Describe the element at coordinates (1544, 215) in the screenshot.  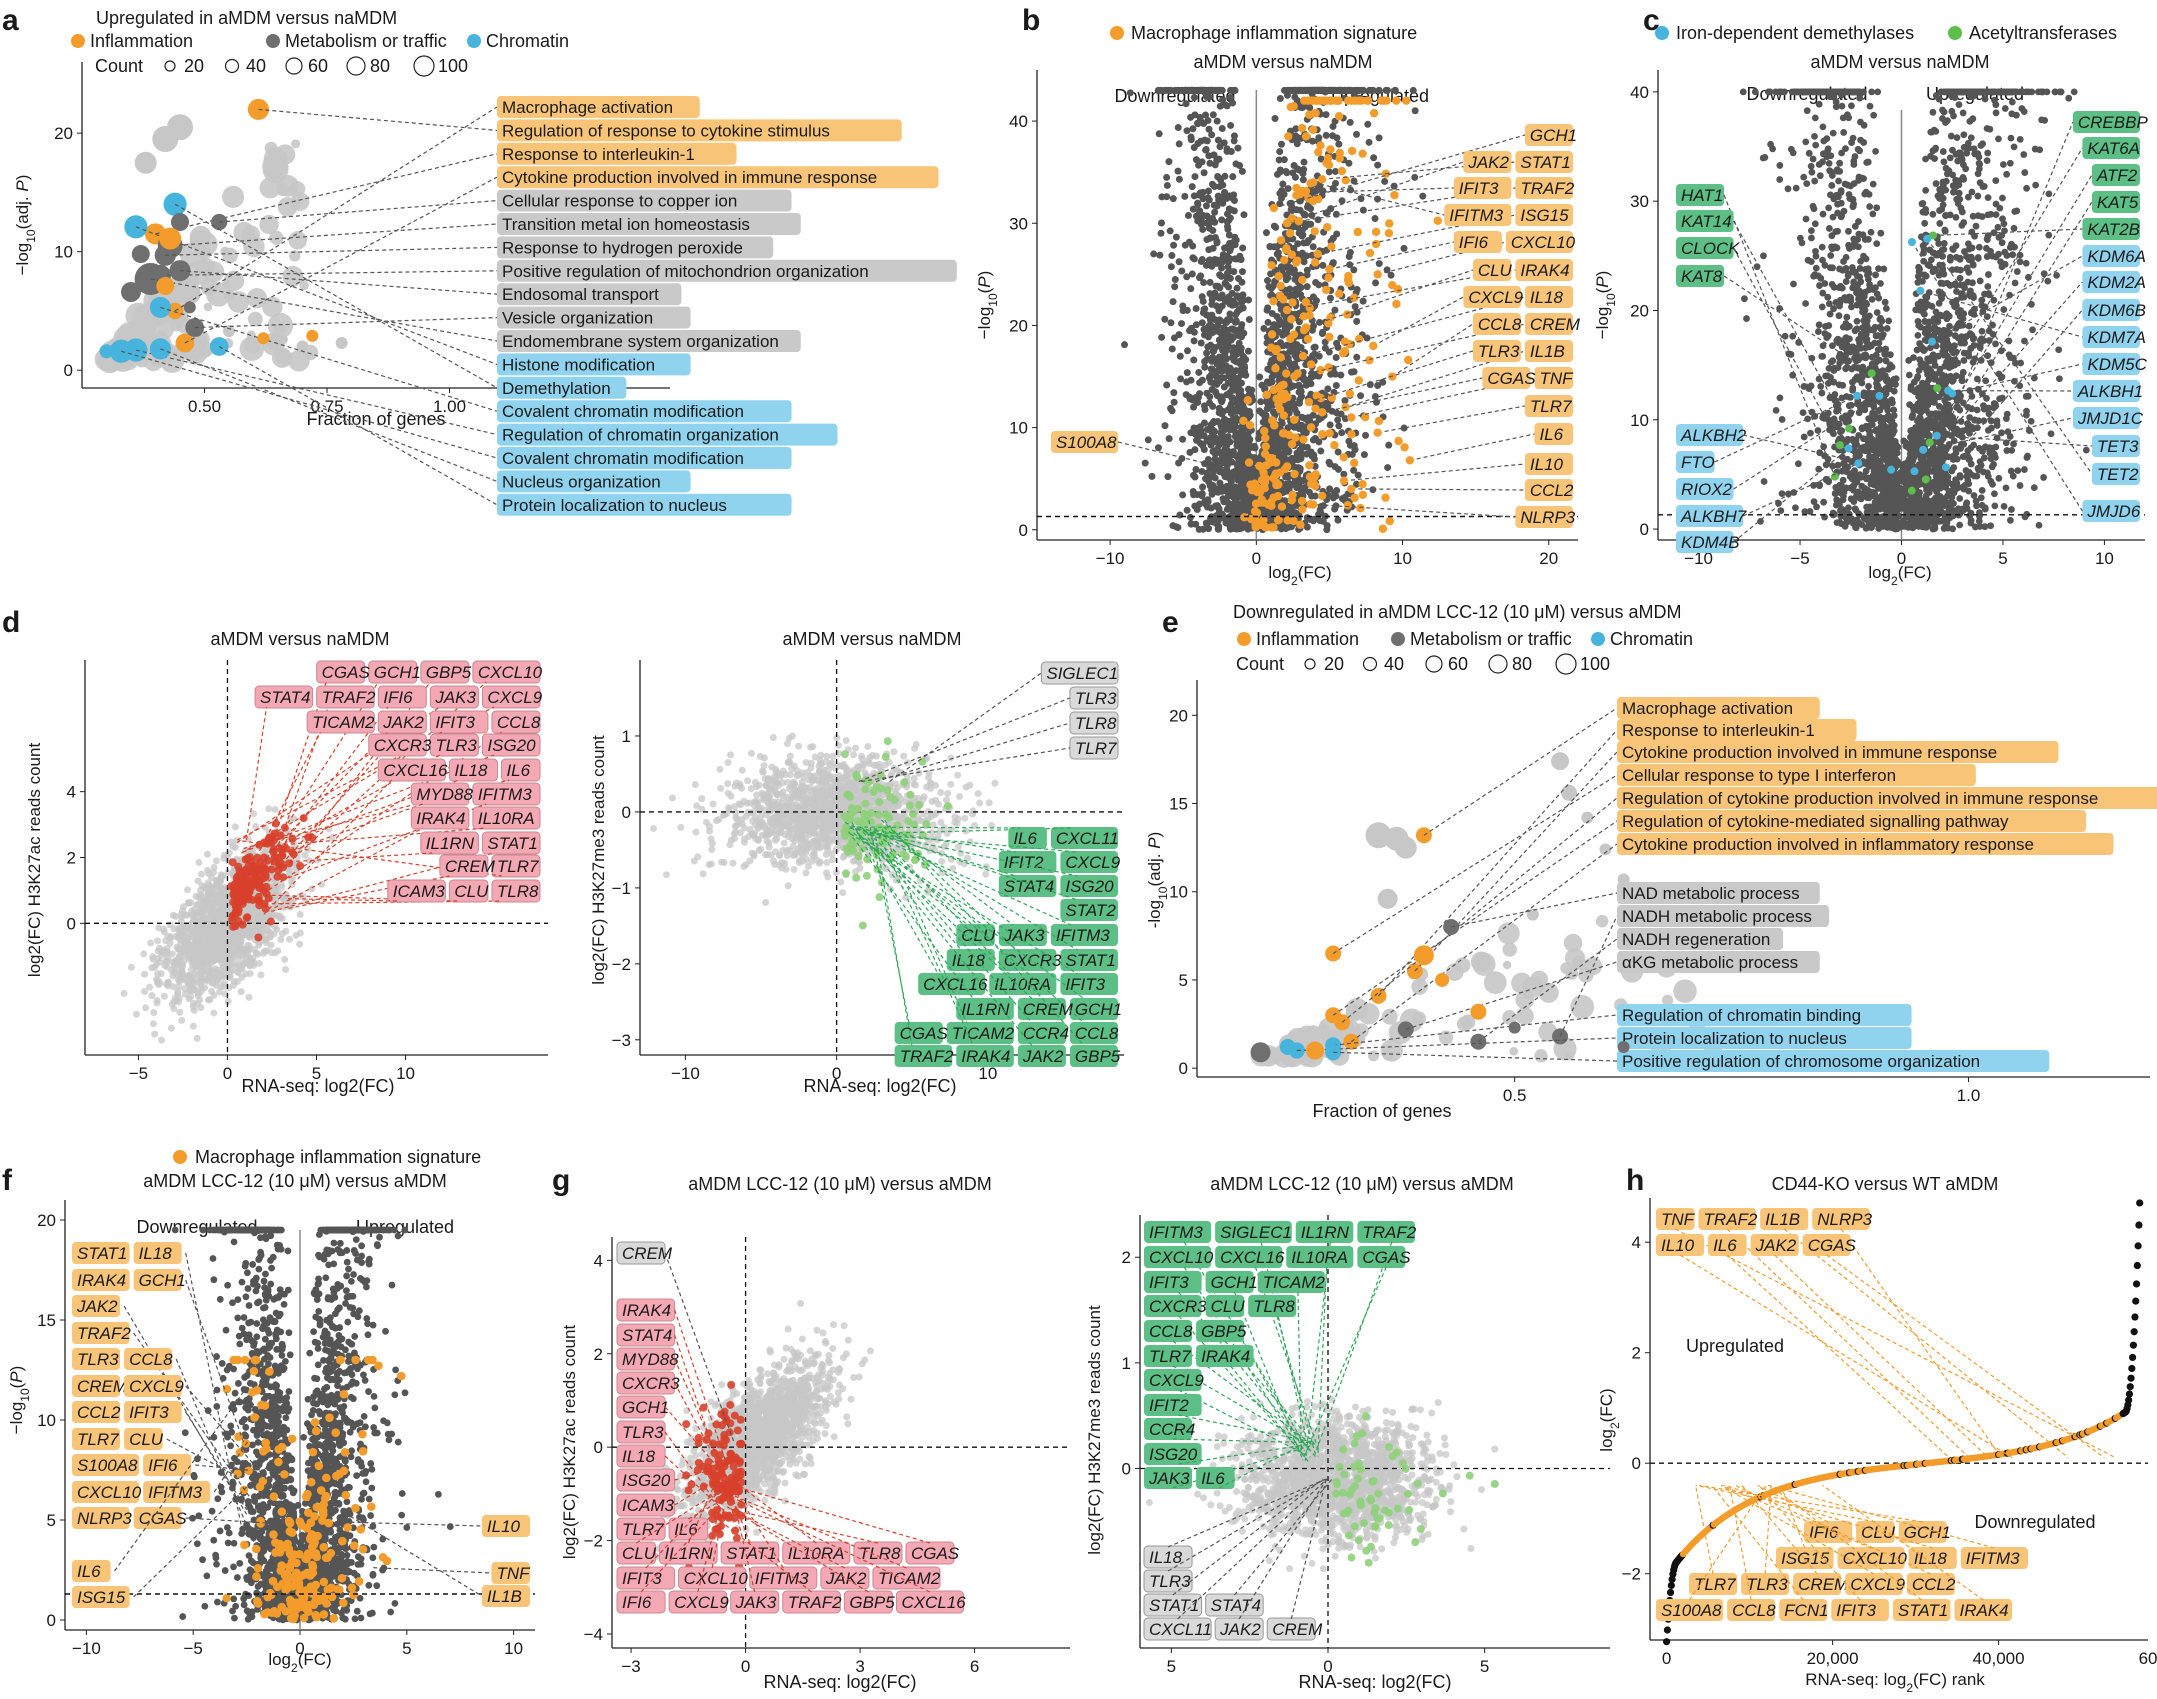
I see `label-text: ISG15` at that location.